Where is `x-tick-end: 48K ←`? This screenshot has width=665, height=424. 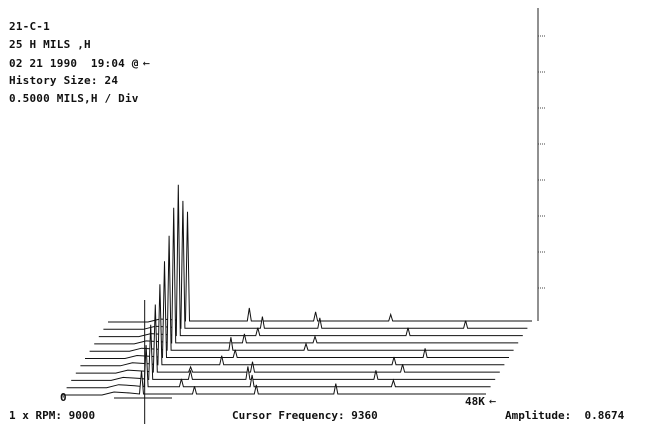
x-tick-end: 48K ← is located at coordinates (480, 401).